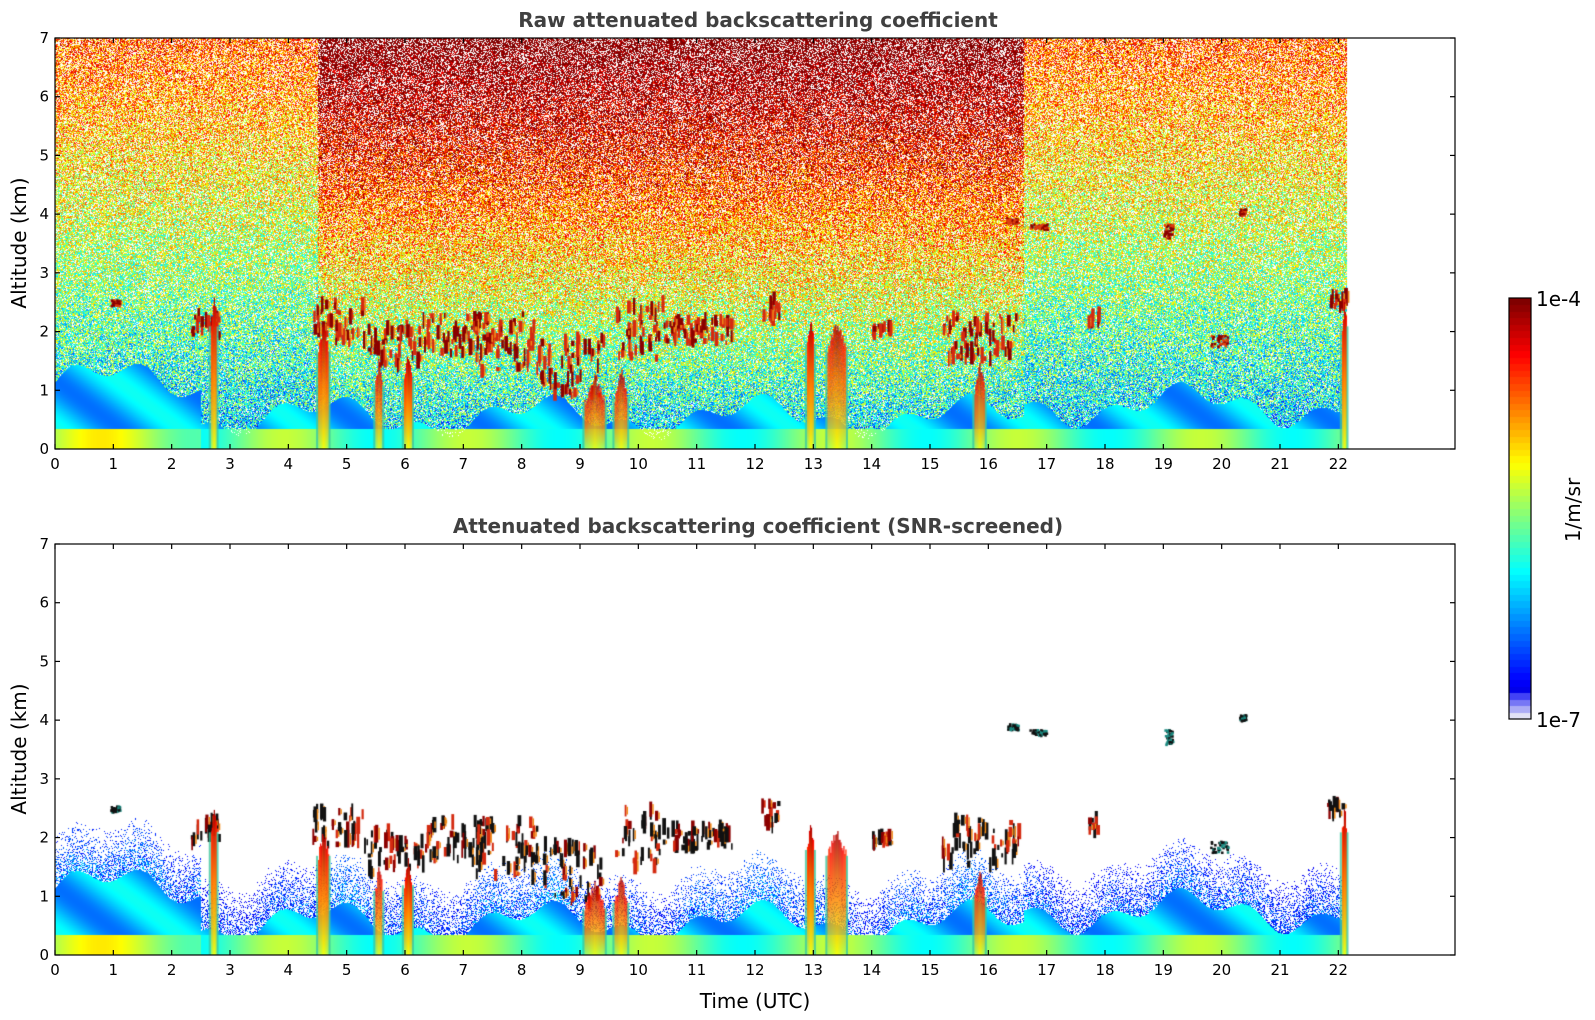  I want to click on bottom-y-axis-label: Altitude (km), so click(19, 748).